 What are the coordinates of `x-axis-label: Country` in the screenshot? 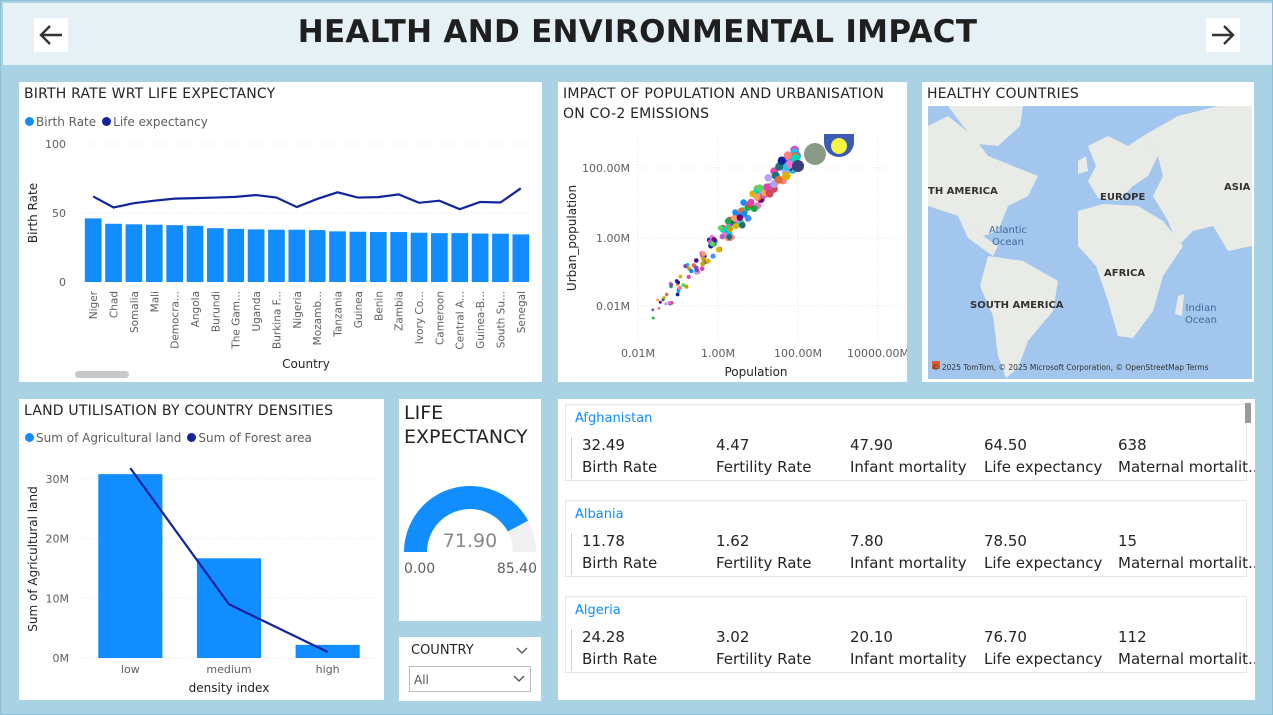 It's located at (306, 364).